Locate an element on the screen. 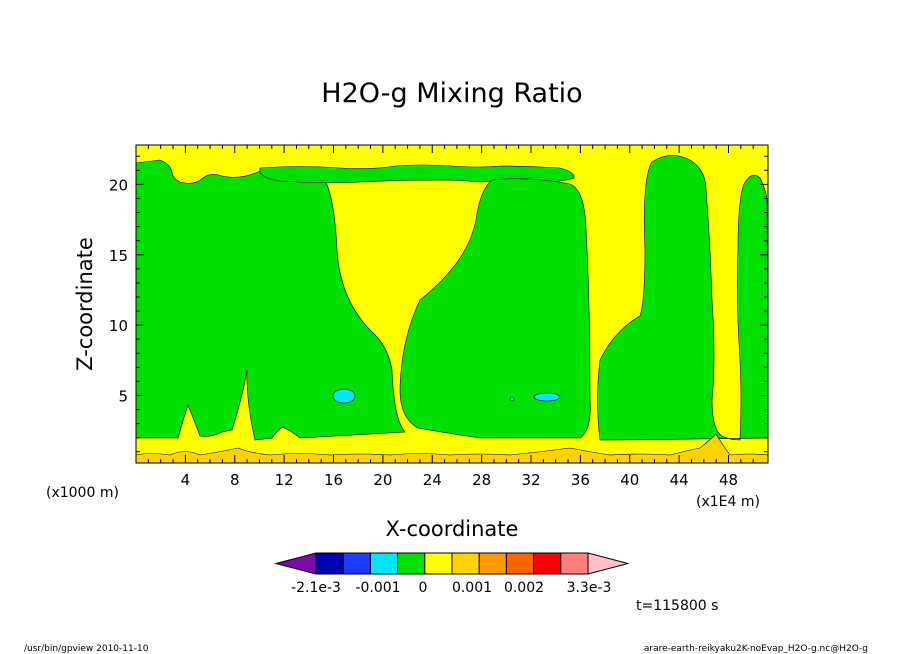  x-tick-label: 32 is located at coordinates (530, 480).